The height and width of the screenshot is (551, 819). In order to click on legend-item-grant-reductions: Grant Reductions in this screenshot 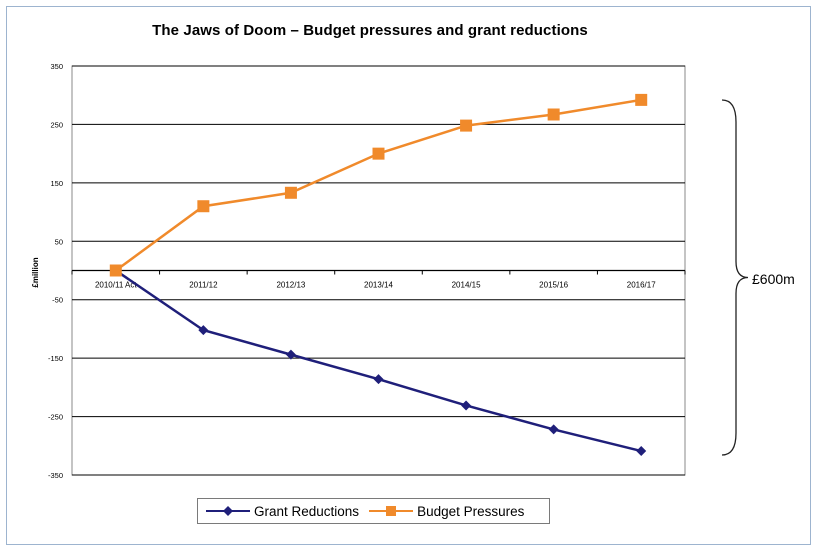, I will do `click(282, 511)`.